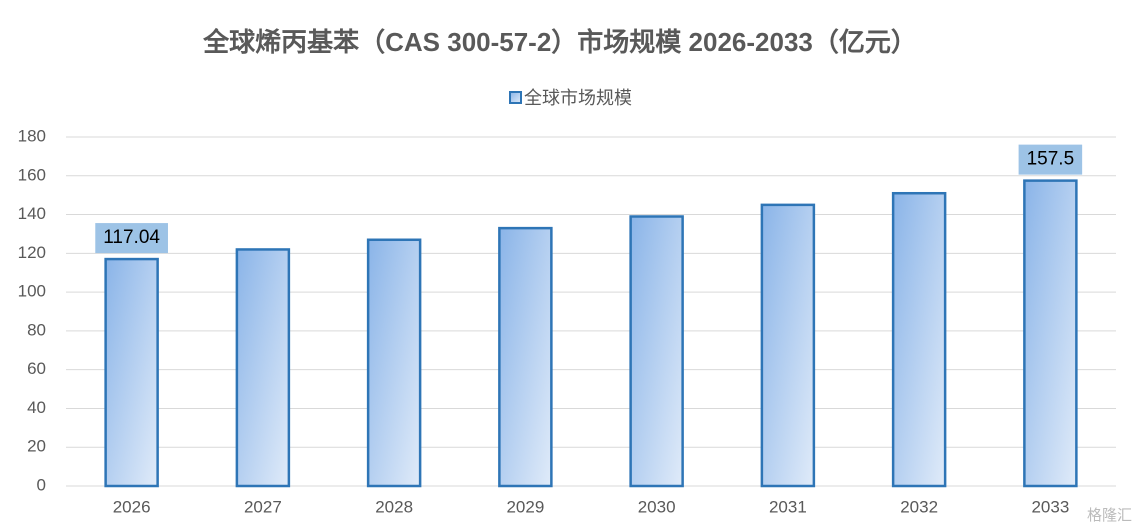 Image resolution: width=1139 pixels, height=532 pixels. What do you see at coordinates (515, 97) in the screenshot?
I see `legend-swatch` at bounding box center [515, 97].